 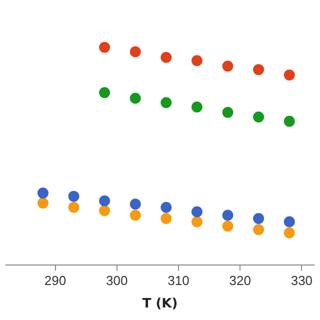 What do you see at coordinates (55, 280) in the screenshot?
I see `x-tick-label: 290` at bounding box center [55, 280].